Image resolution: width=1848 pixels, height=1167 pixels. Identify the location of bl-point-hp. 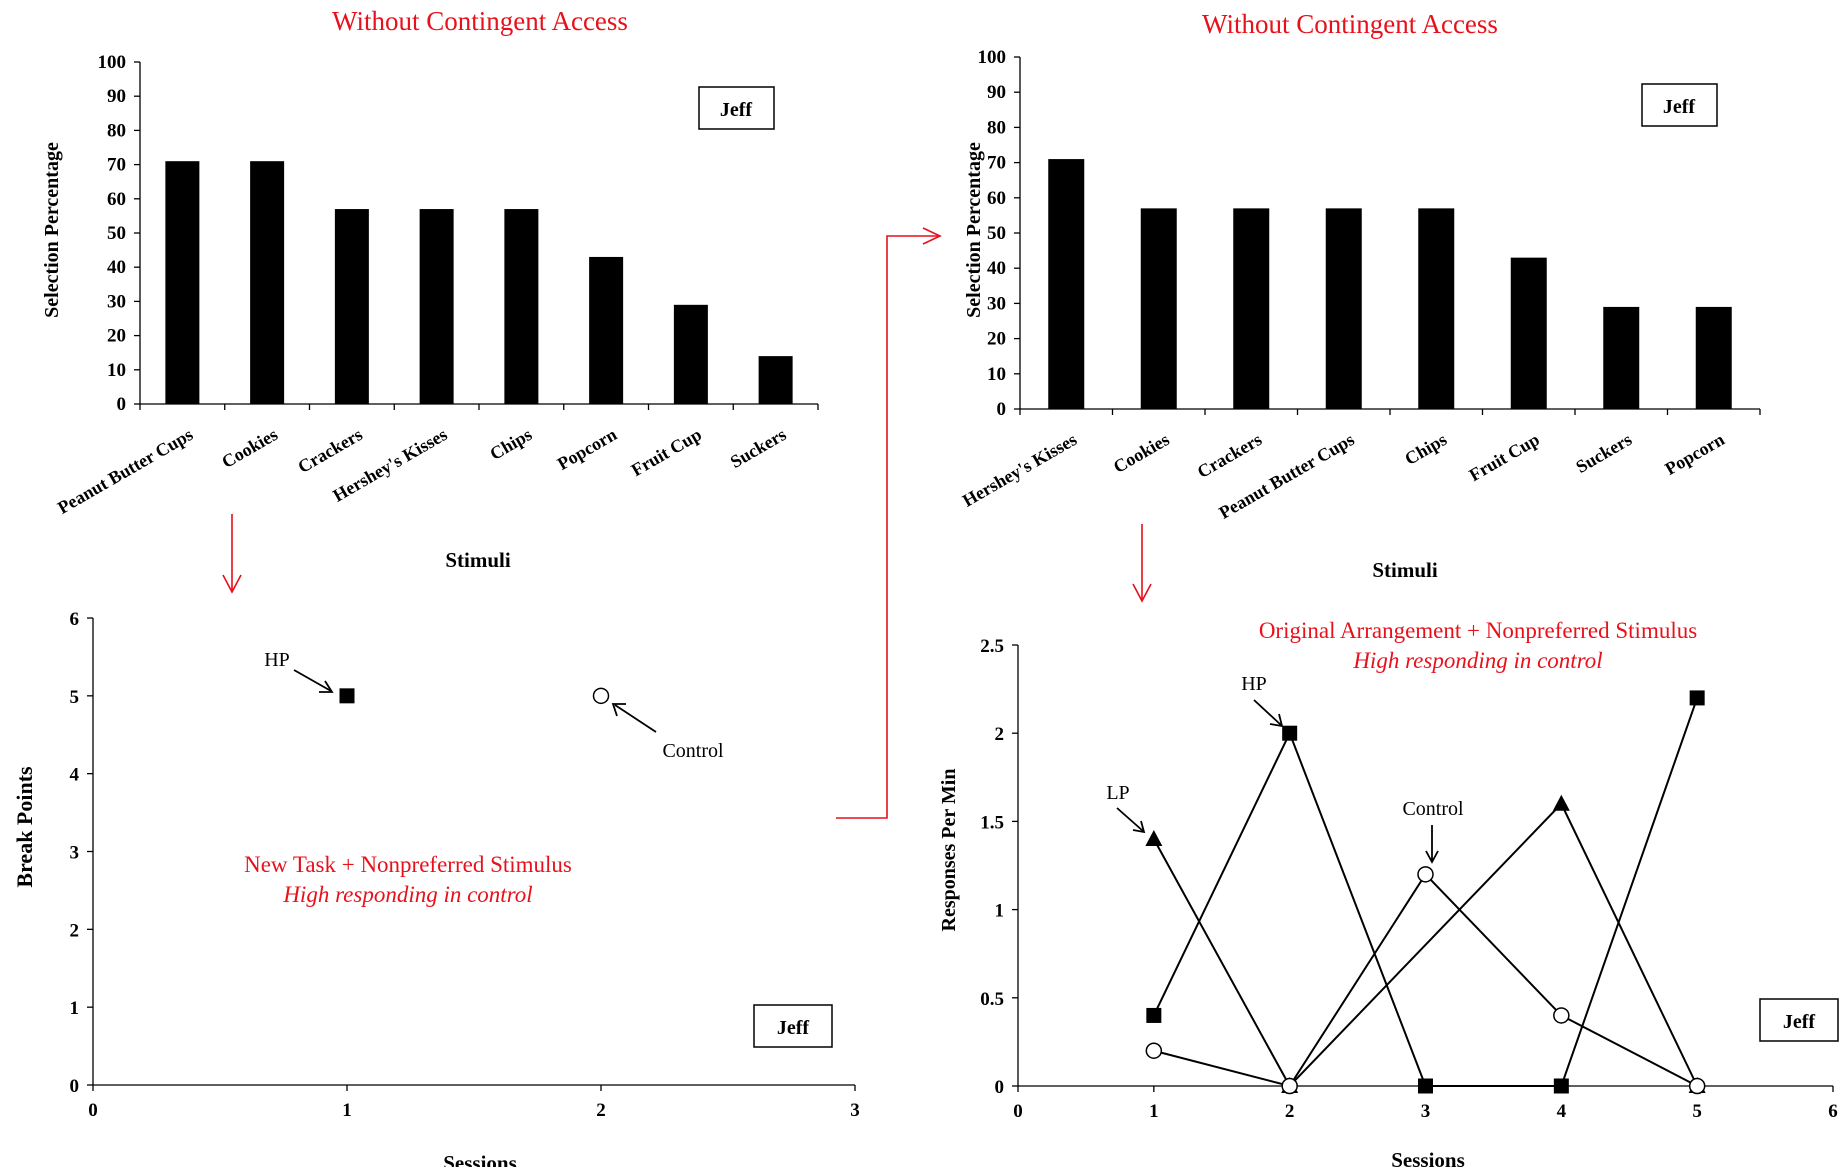
(347, 696).